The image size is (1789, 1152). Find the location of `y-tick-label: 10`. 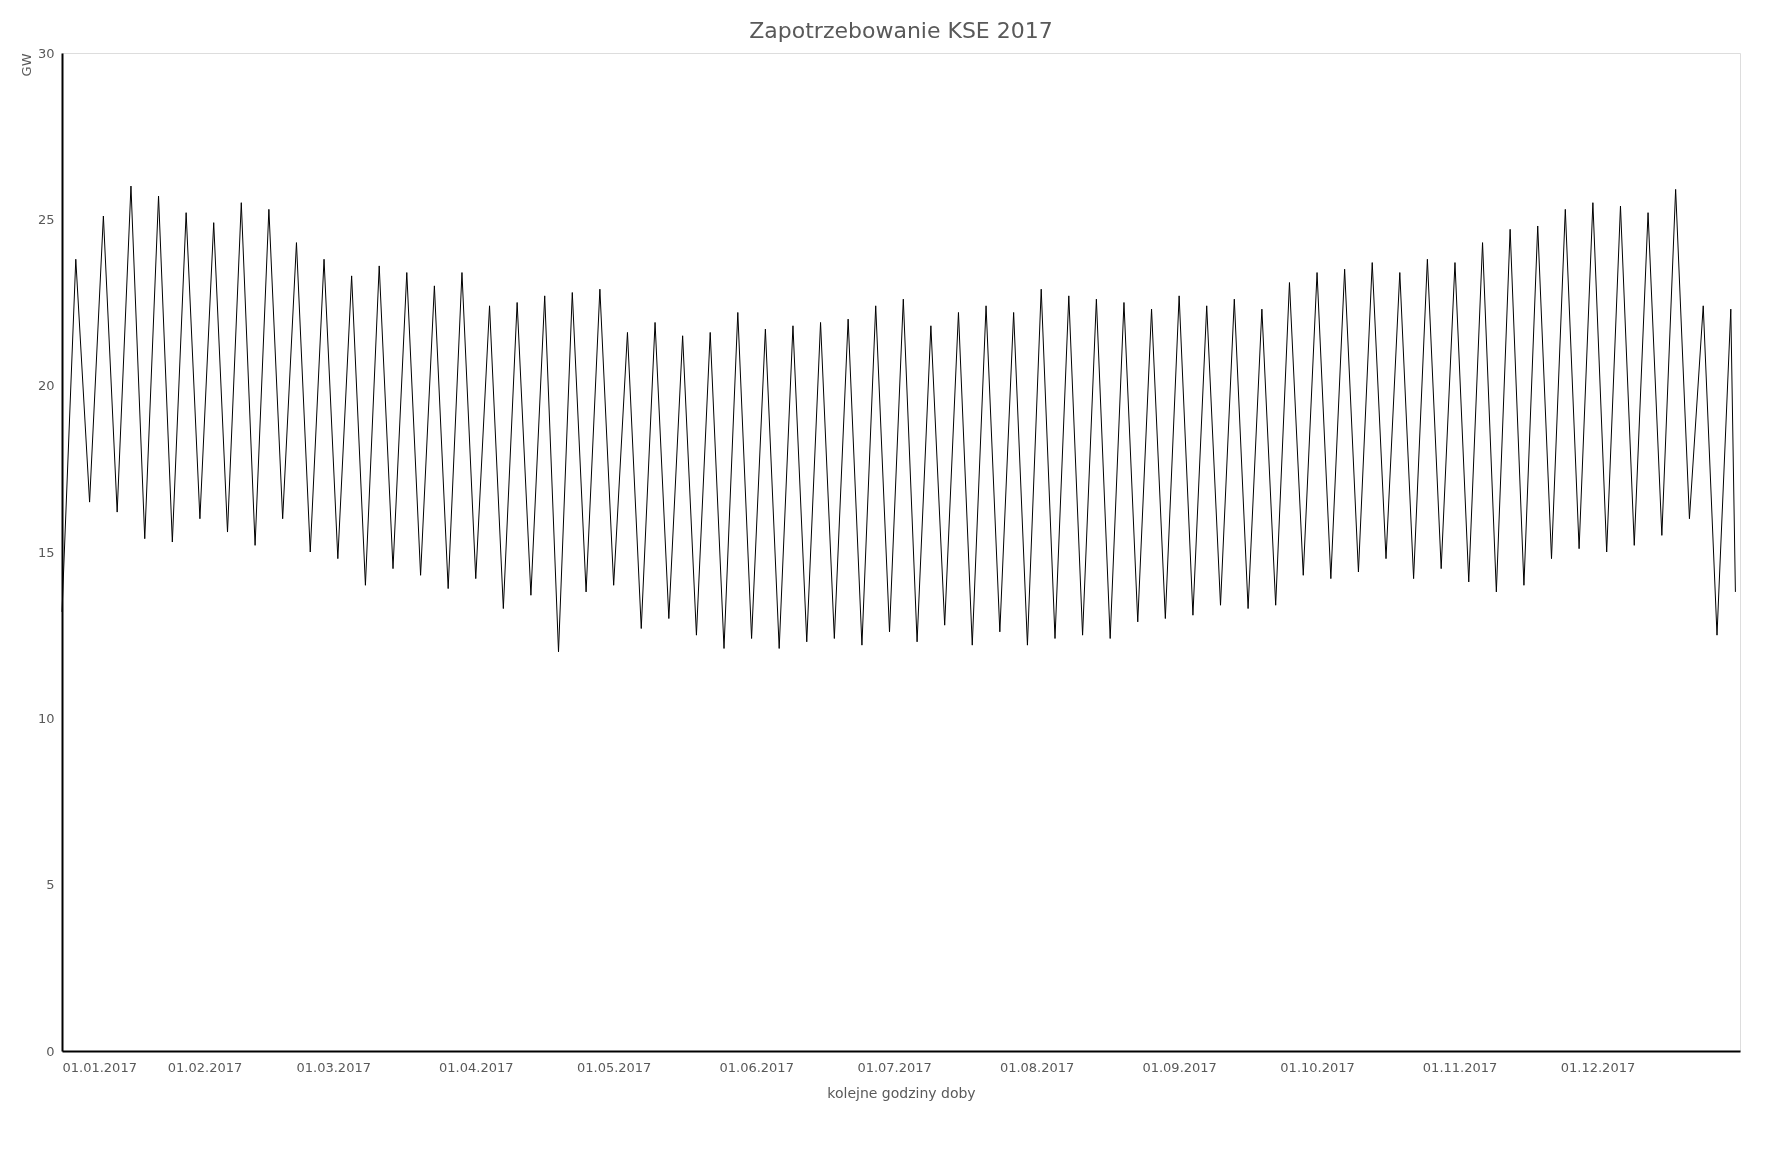

y-tick-label: 10 is located at coordinates (46, 718).